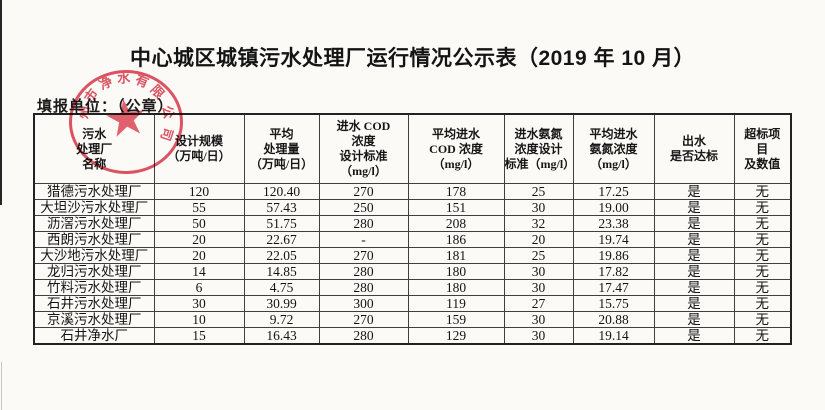 The height and width of the screenshot is (410, 825). Describe the element at coordinates (456, 287) in the screenshot. I see `cell-avg_inlet_cod: 180` at that location.